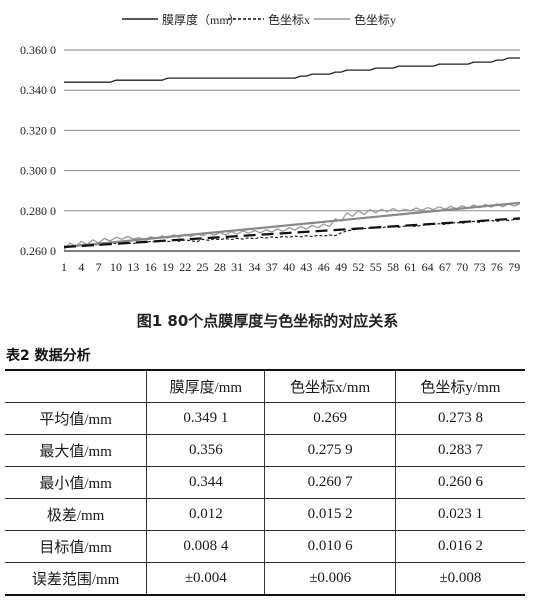 The height and width of the screenshot is (606, 535). Describe the element at coordinates (306, 267) in the screenshot. I see `x-tick-label: 43` at that location.